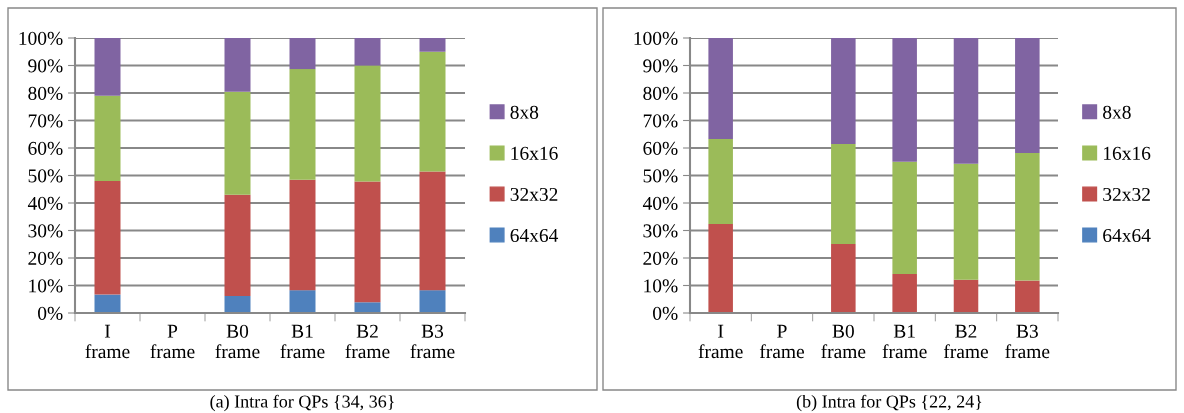  What do you see at coordinates (302, 403) in the screenshot?
I see `text: (a) Intra for QPs {34, 36}` at bounding box center [302, 403].